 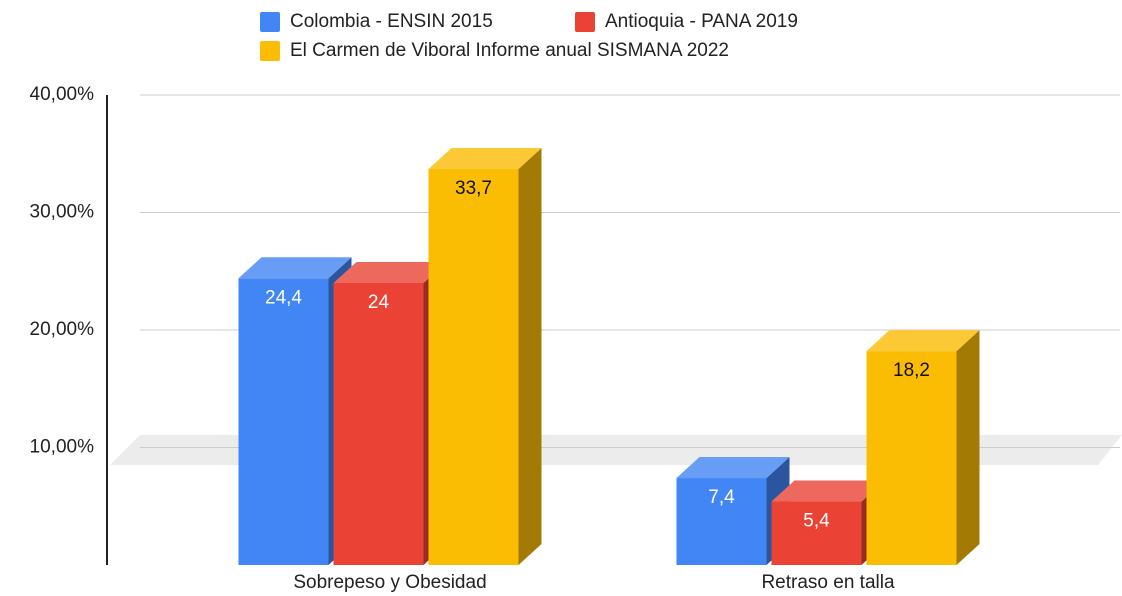 What do you see at coordinates (379, 302) in the screenshot?
I see `data-label: 24` at bounding box center [379, 302].